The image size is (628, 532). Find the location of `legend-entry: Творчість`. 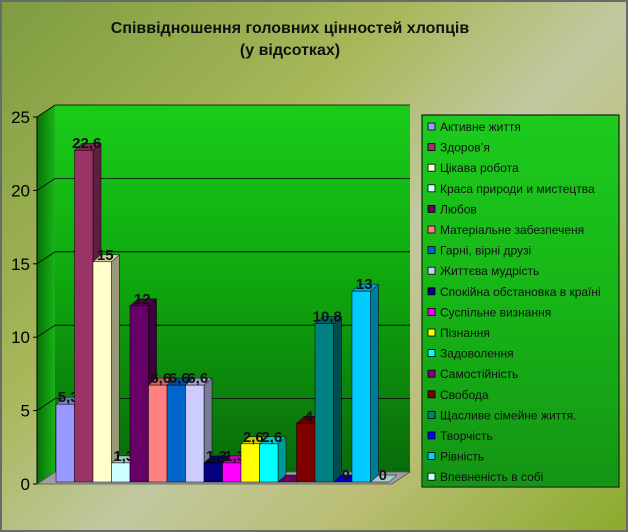

legend-entry: Творчість is located at coordinates (466, 436).